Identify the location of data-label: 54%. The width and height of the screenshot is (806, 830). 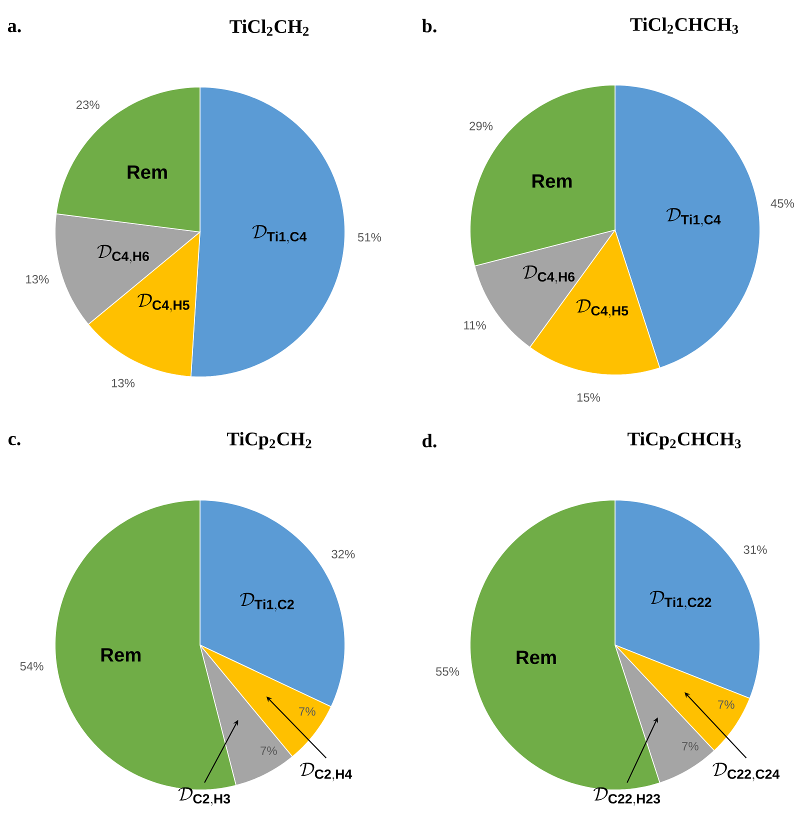
(32, 666).